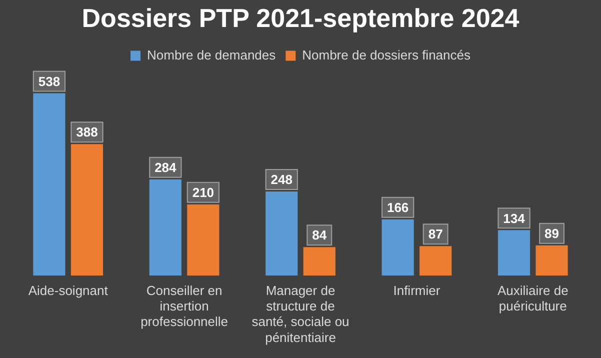  Describe the element at coordinates (435, 234) in the screenshot. I see `data-label: 87` at that location.